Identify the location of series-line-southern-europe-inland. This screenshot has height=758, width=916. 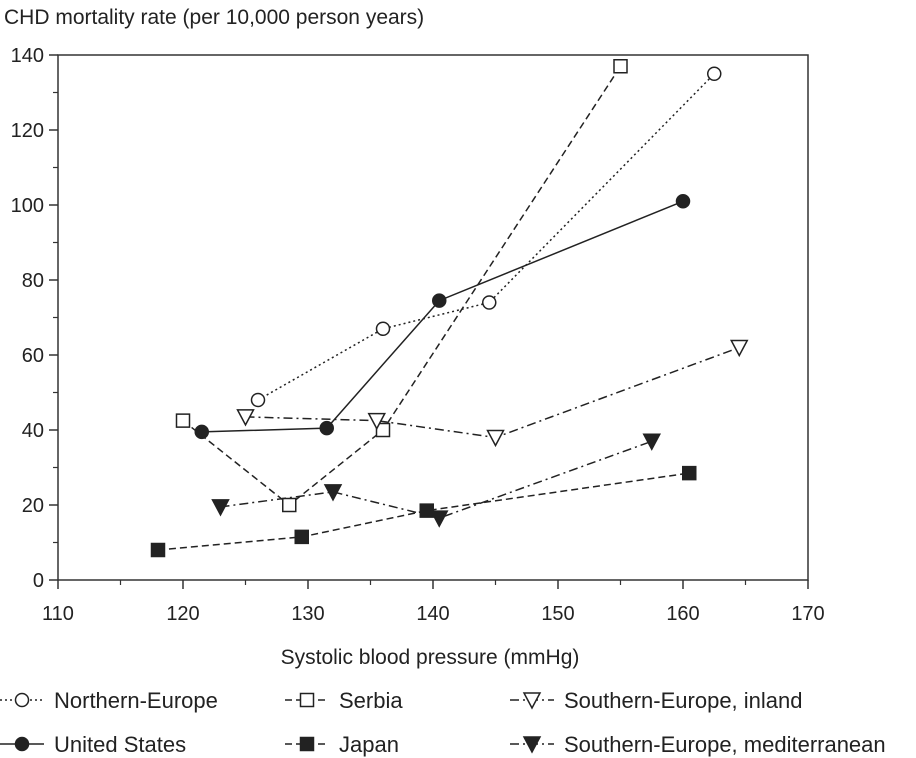
(492, 392).